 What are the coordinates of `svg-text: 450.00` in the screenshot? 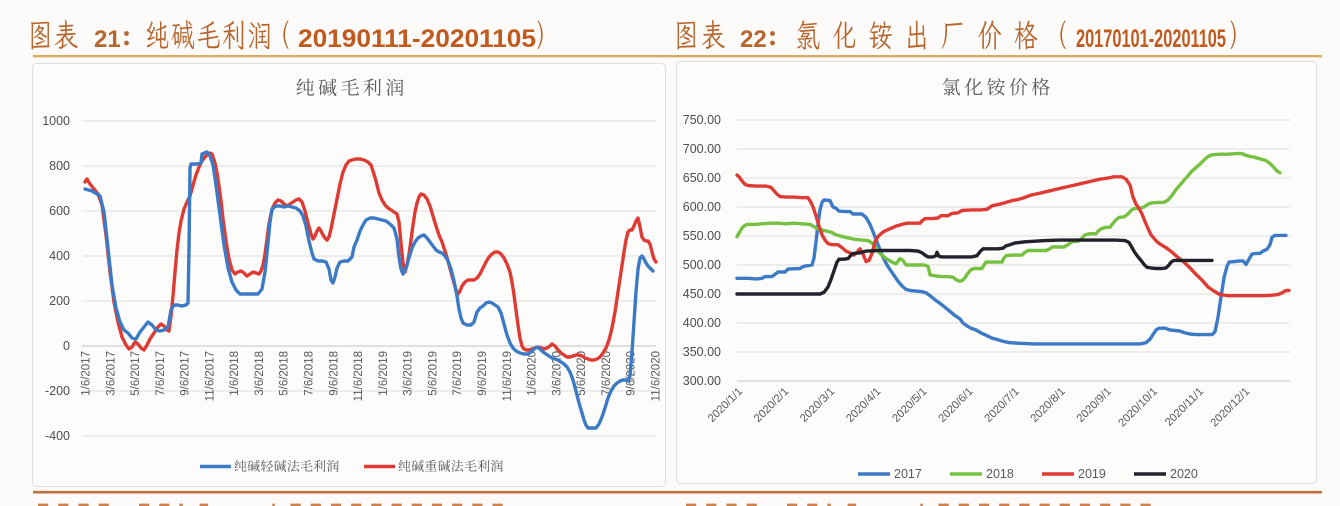 It's located at (702, 294).